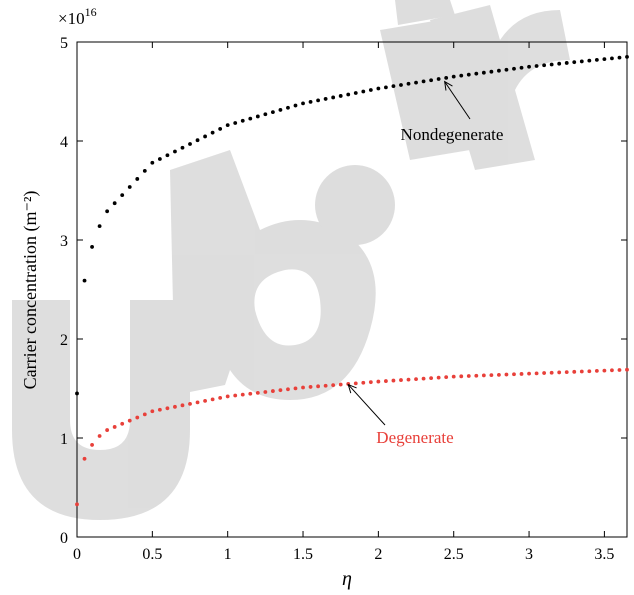 This screenshot has width=634, height=595. Describe the element at coordinates (64, 241) in the screenshot. I see `y-tick-label: 3` at that location.